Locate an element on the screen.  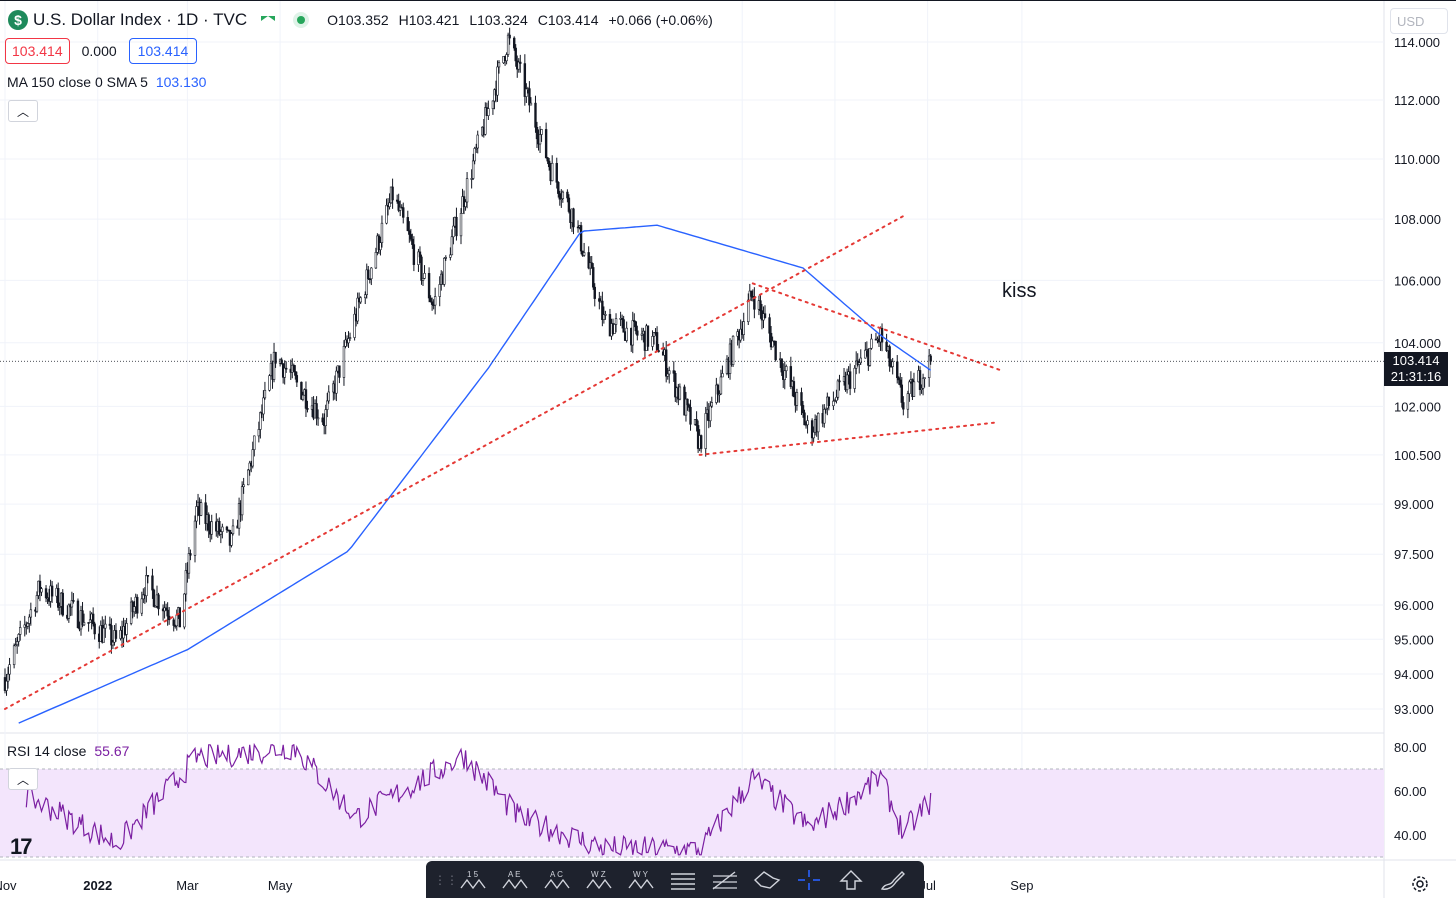
ma-legend: MA 150 close 0 SMA 5 103.130 is located at coordinates (106, 82).